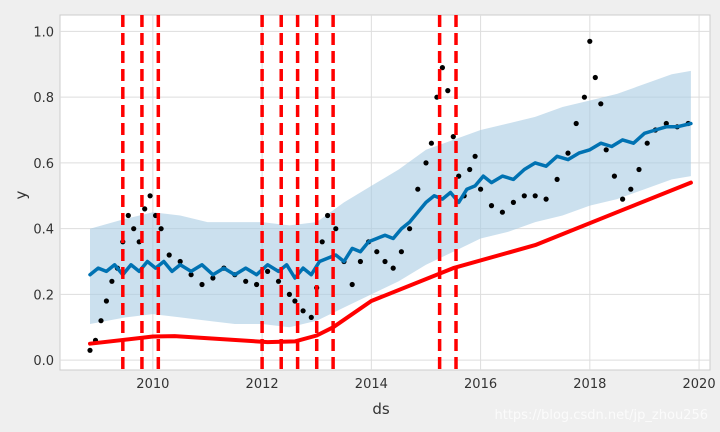  What do you see at coordinates (43, 230) in the screenshot?
I see `y-tick-label: 0.4` at bounding box center [43, 230].